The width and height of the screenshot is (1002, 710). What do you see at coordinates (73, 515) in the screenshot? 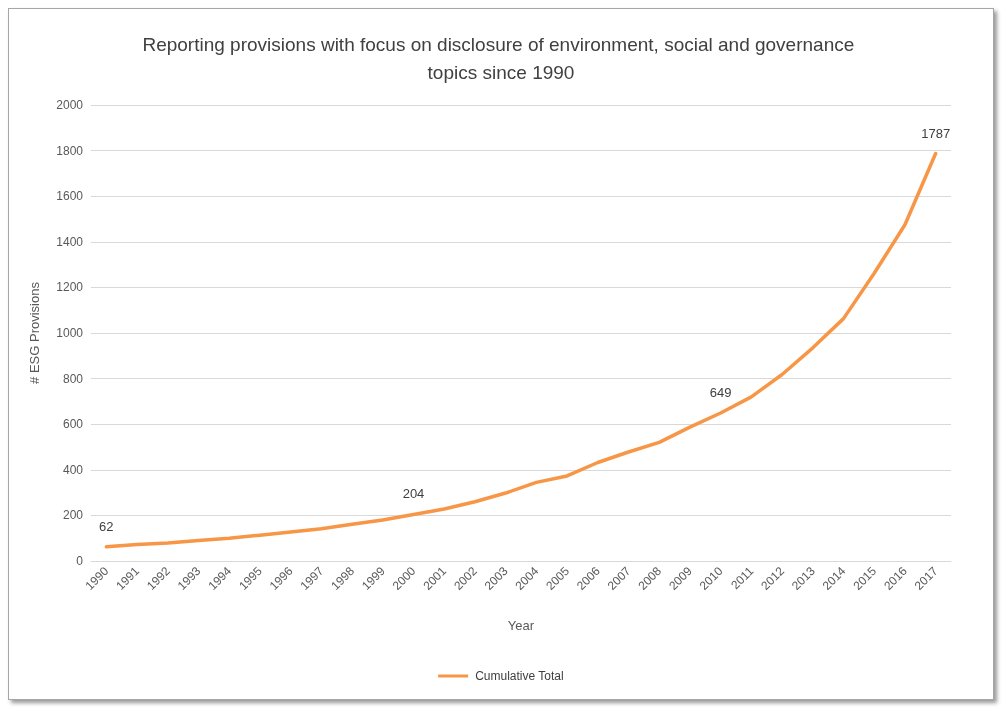
I see `y-tick-label: 200` at bounding box center [73, 515].